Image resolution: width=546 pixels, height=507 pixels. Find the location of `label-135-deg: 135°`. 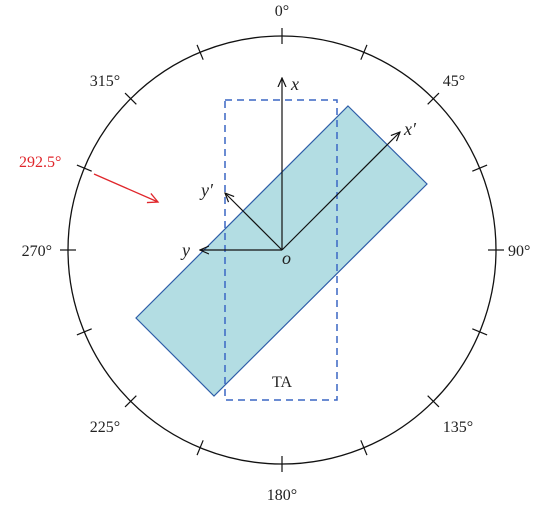

label-135-deg: 135° is located at coordinates (458, 427).